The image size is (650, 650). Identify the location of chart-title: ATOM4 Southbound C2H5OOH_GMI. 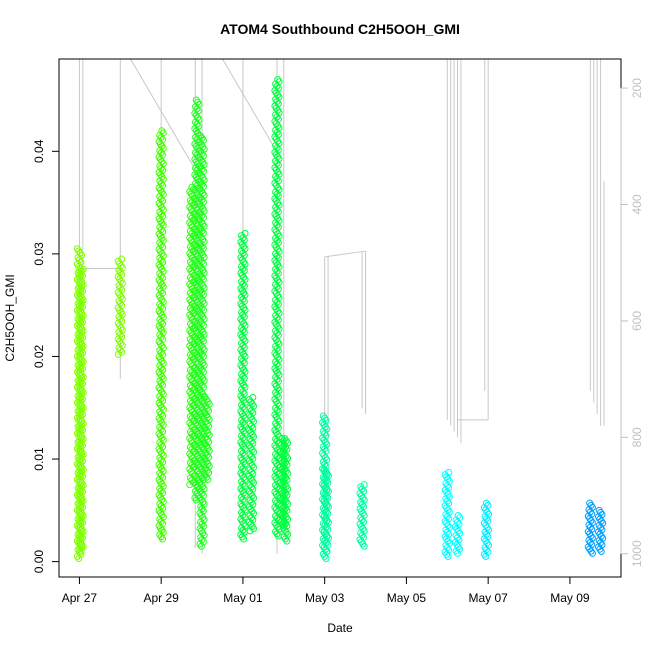
(340, 29).